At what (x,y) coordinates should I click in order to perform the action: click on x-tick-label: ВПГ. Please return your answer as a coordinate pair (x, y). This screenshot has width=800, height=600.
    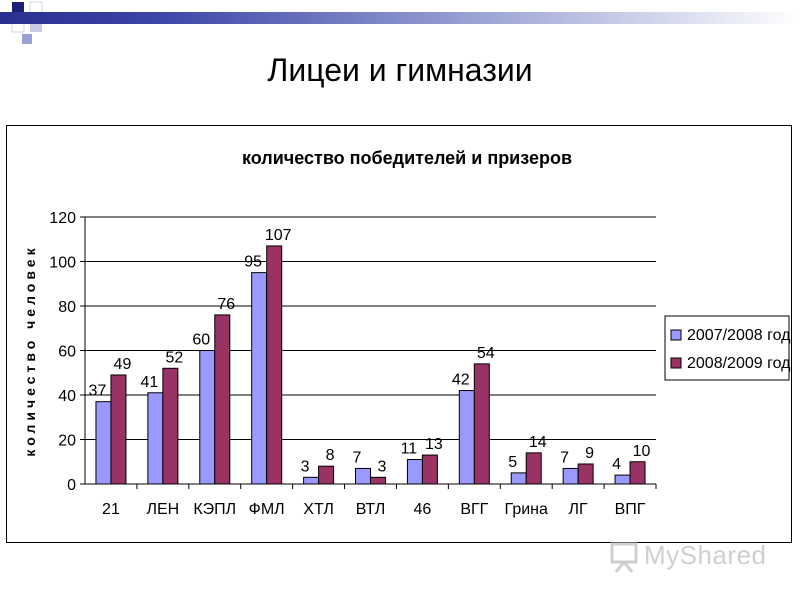
    Looking at the image, I should click on (630, 509).